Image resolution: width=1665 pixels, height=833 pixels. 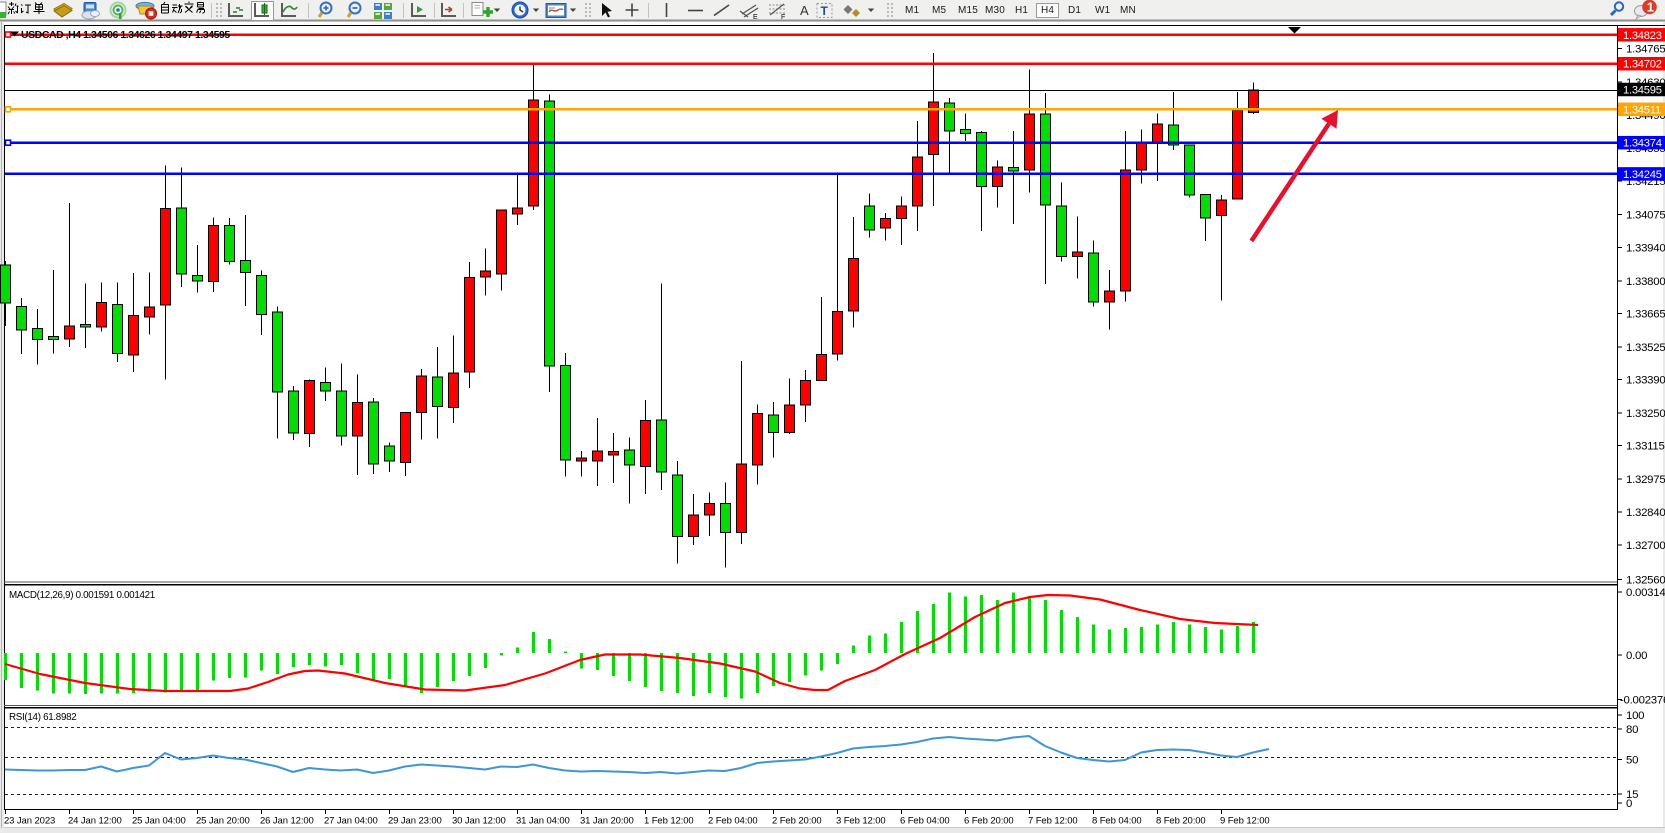 I want to click on svg-text: 24 Jan 12:00, so click(x=95, y=821).